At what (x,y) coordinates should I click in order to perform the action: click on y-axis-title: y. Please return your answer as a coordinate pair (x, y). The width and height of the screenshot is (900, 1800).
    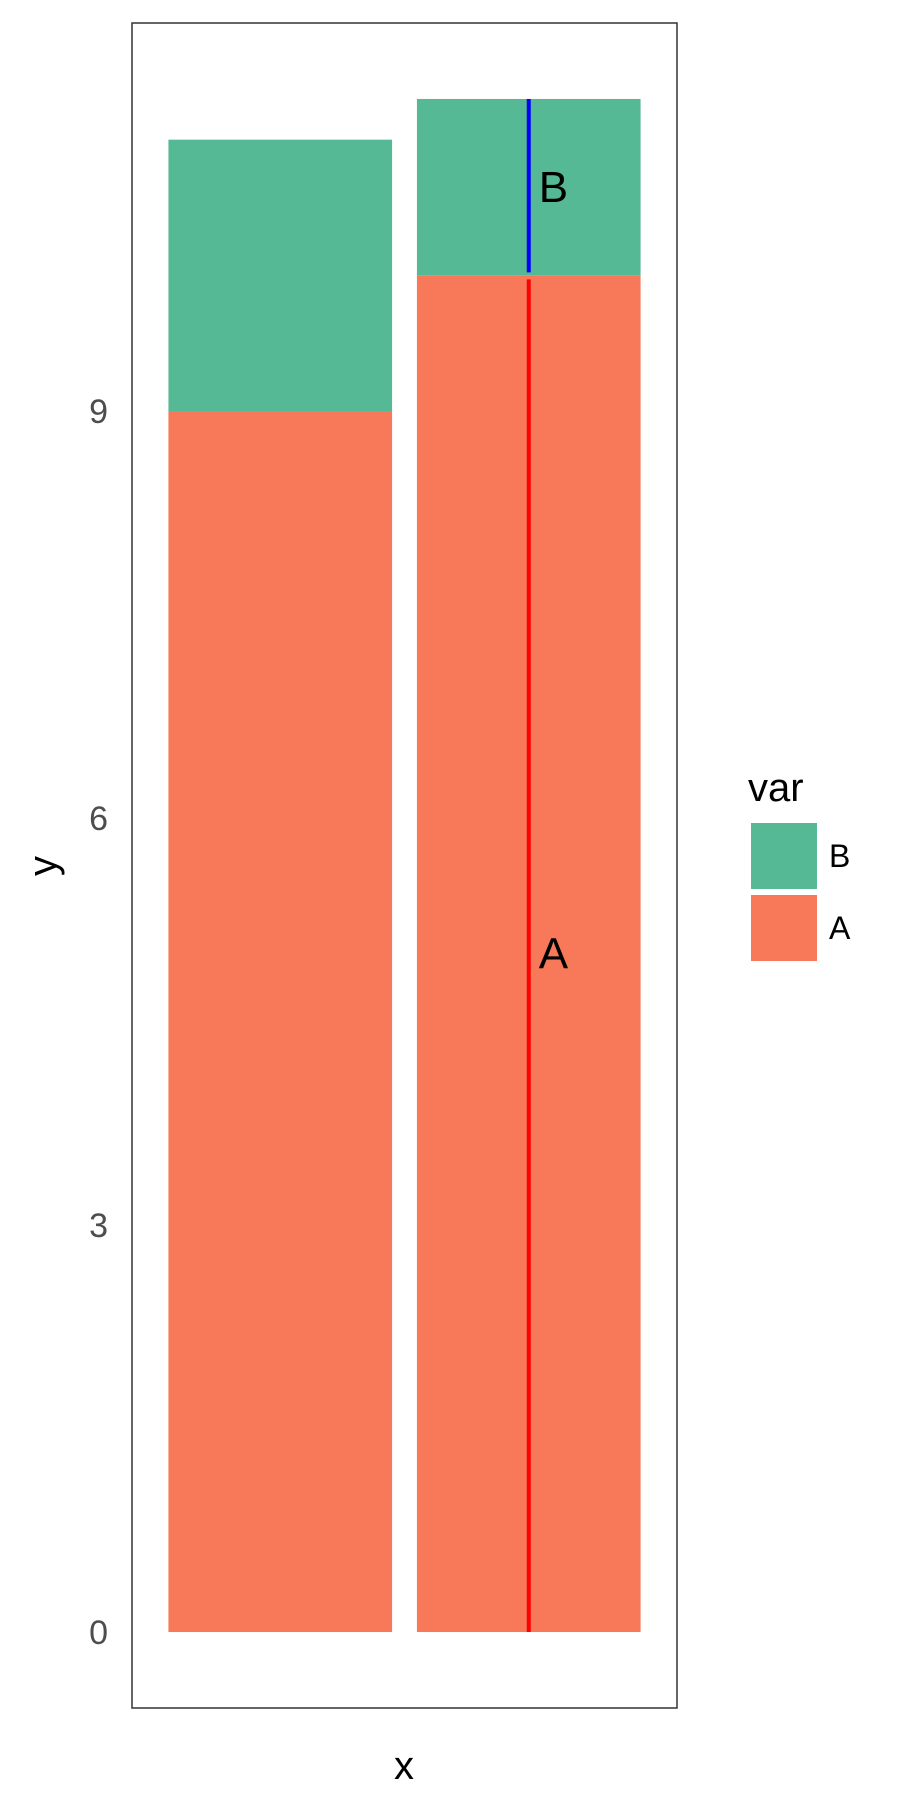
    Looking at the image, I should click on (43, 866).